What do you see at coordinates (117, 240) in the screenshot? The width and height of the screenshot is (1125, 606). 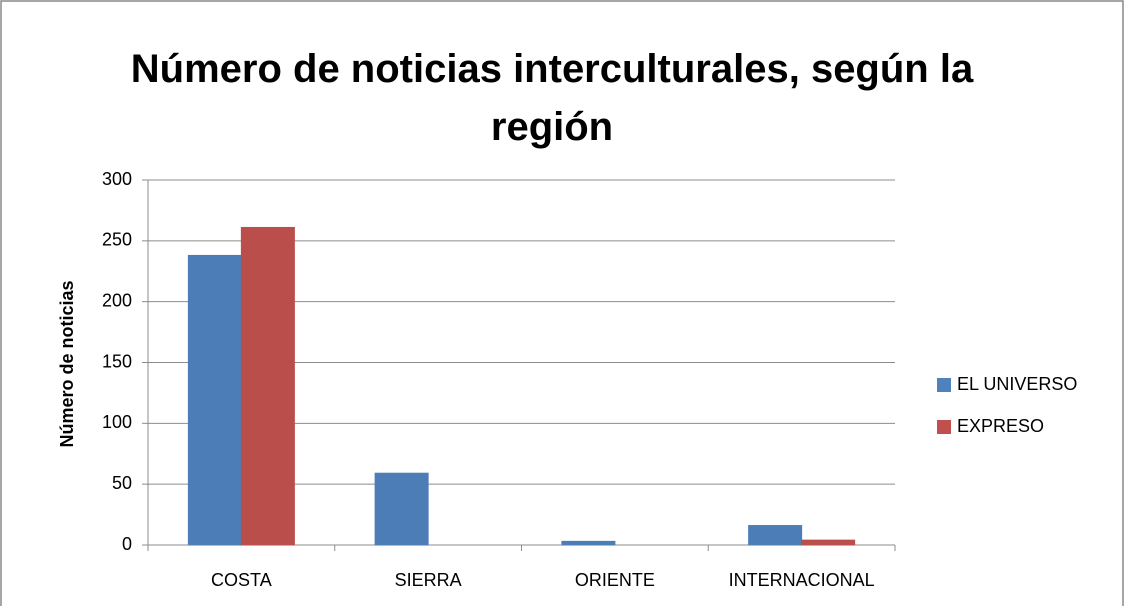 I see `y-tick-label: 250` at bounding box center [117, 240].